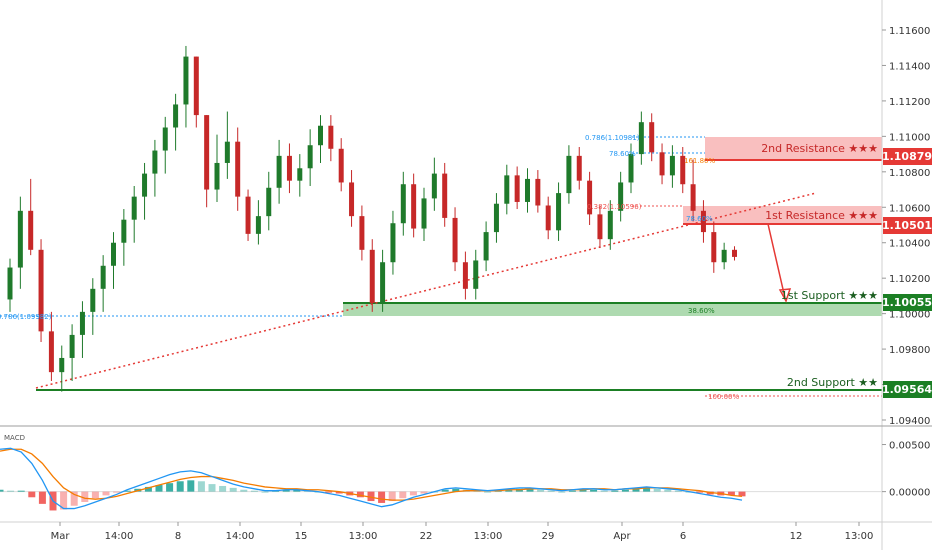 This screenshot has height=554, width=932. Describe the element at coordinates (906, 470) in the screenshot. I see `macd-axis: 0.00500 0.00000` at that location.